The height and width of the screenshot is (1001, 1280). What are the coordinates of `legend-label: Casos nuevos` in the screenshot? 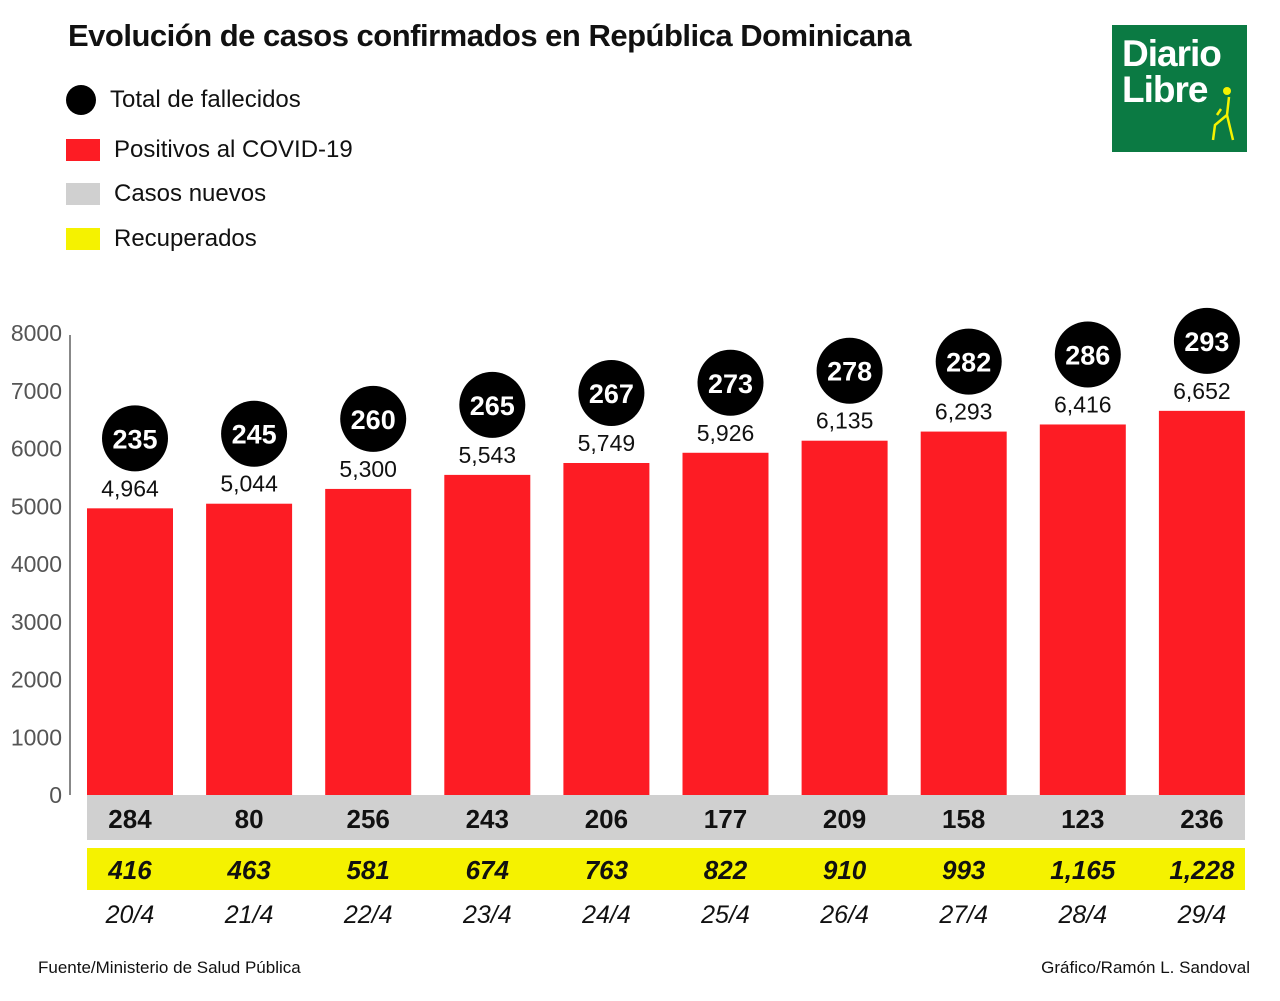 It's located at (190, 193).